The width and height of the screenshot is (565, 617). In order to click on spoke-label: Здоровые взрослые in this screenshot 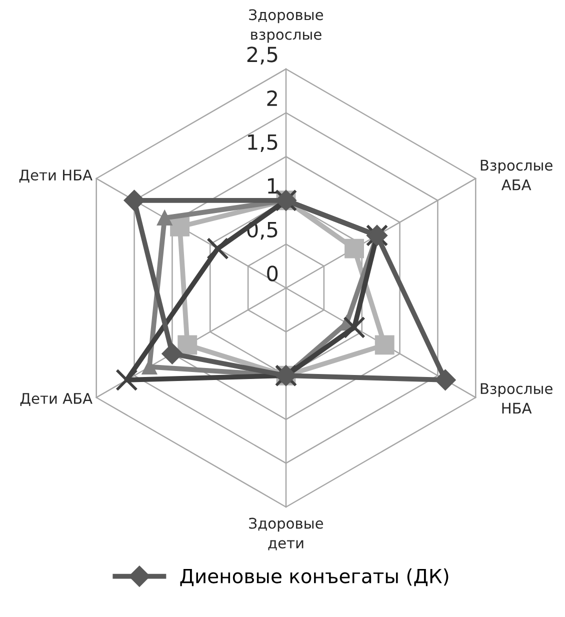, I will do `click(286, 26)`.